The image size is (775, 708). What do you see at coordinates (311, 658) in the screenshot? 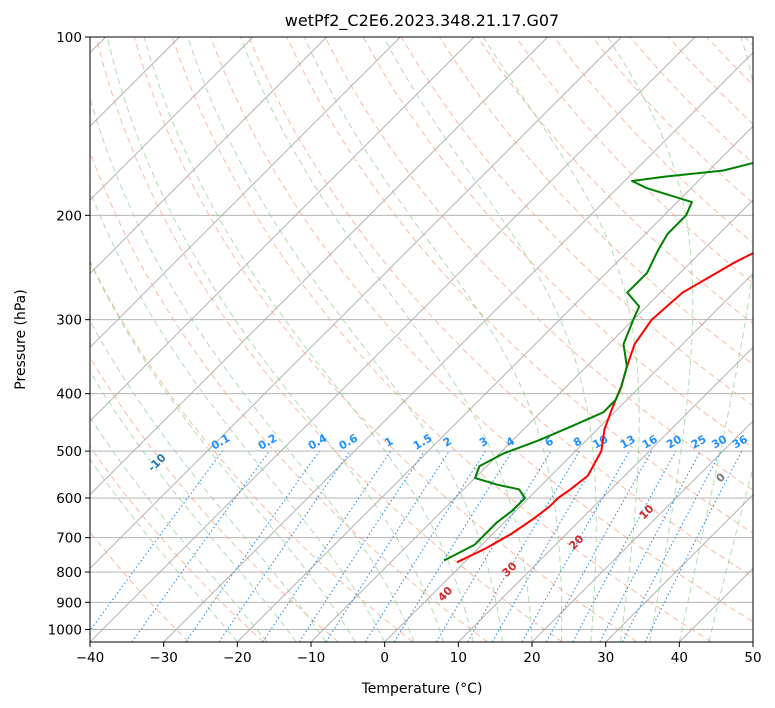
I see `x-tick-label: −10` at bounding box center [311, 658].